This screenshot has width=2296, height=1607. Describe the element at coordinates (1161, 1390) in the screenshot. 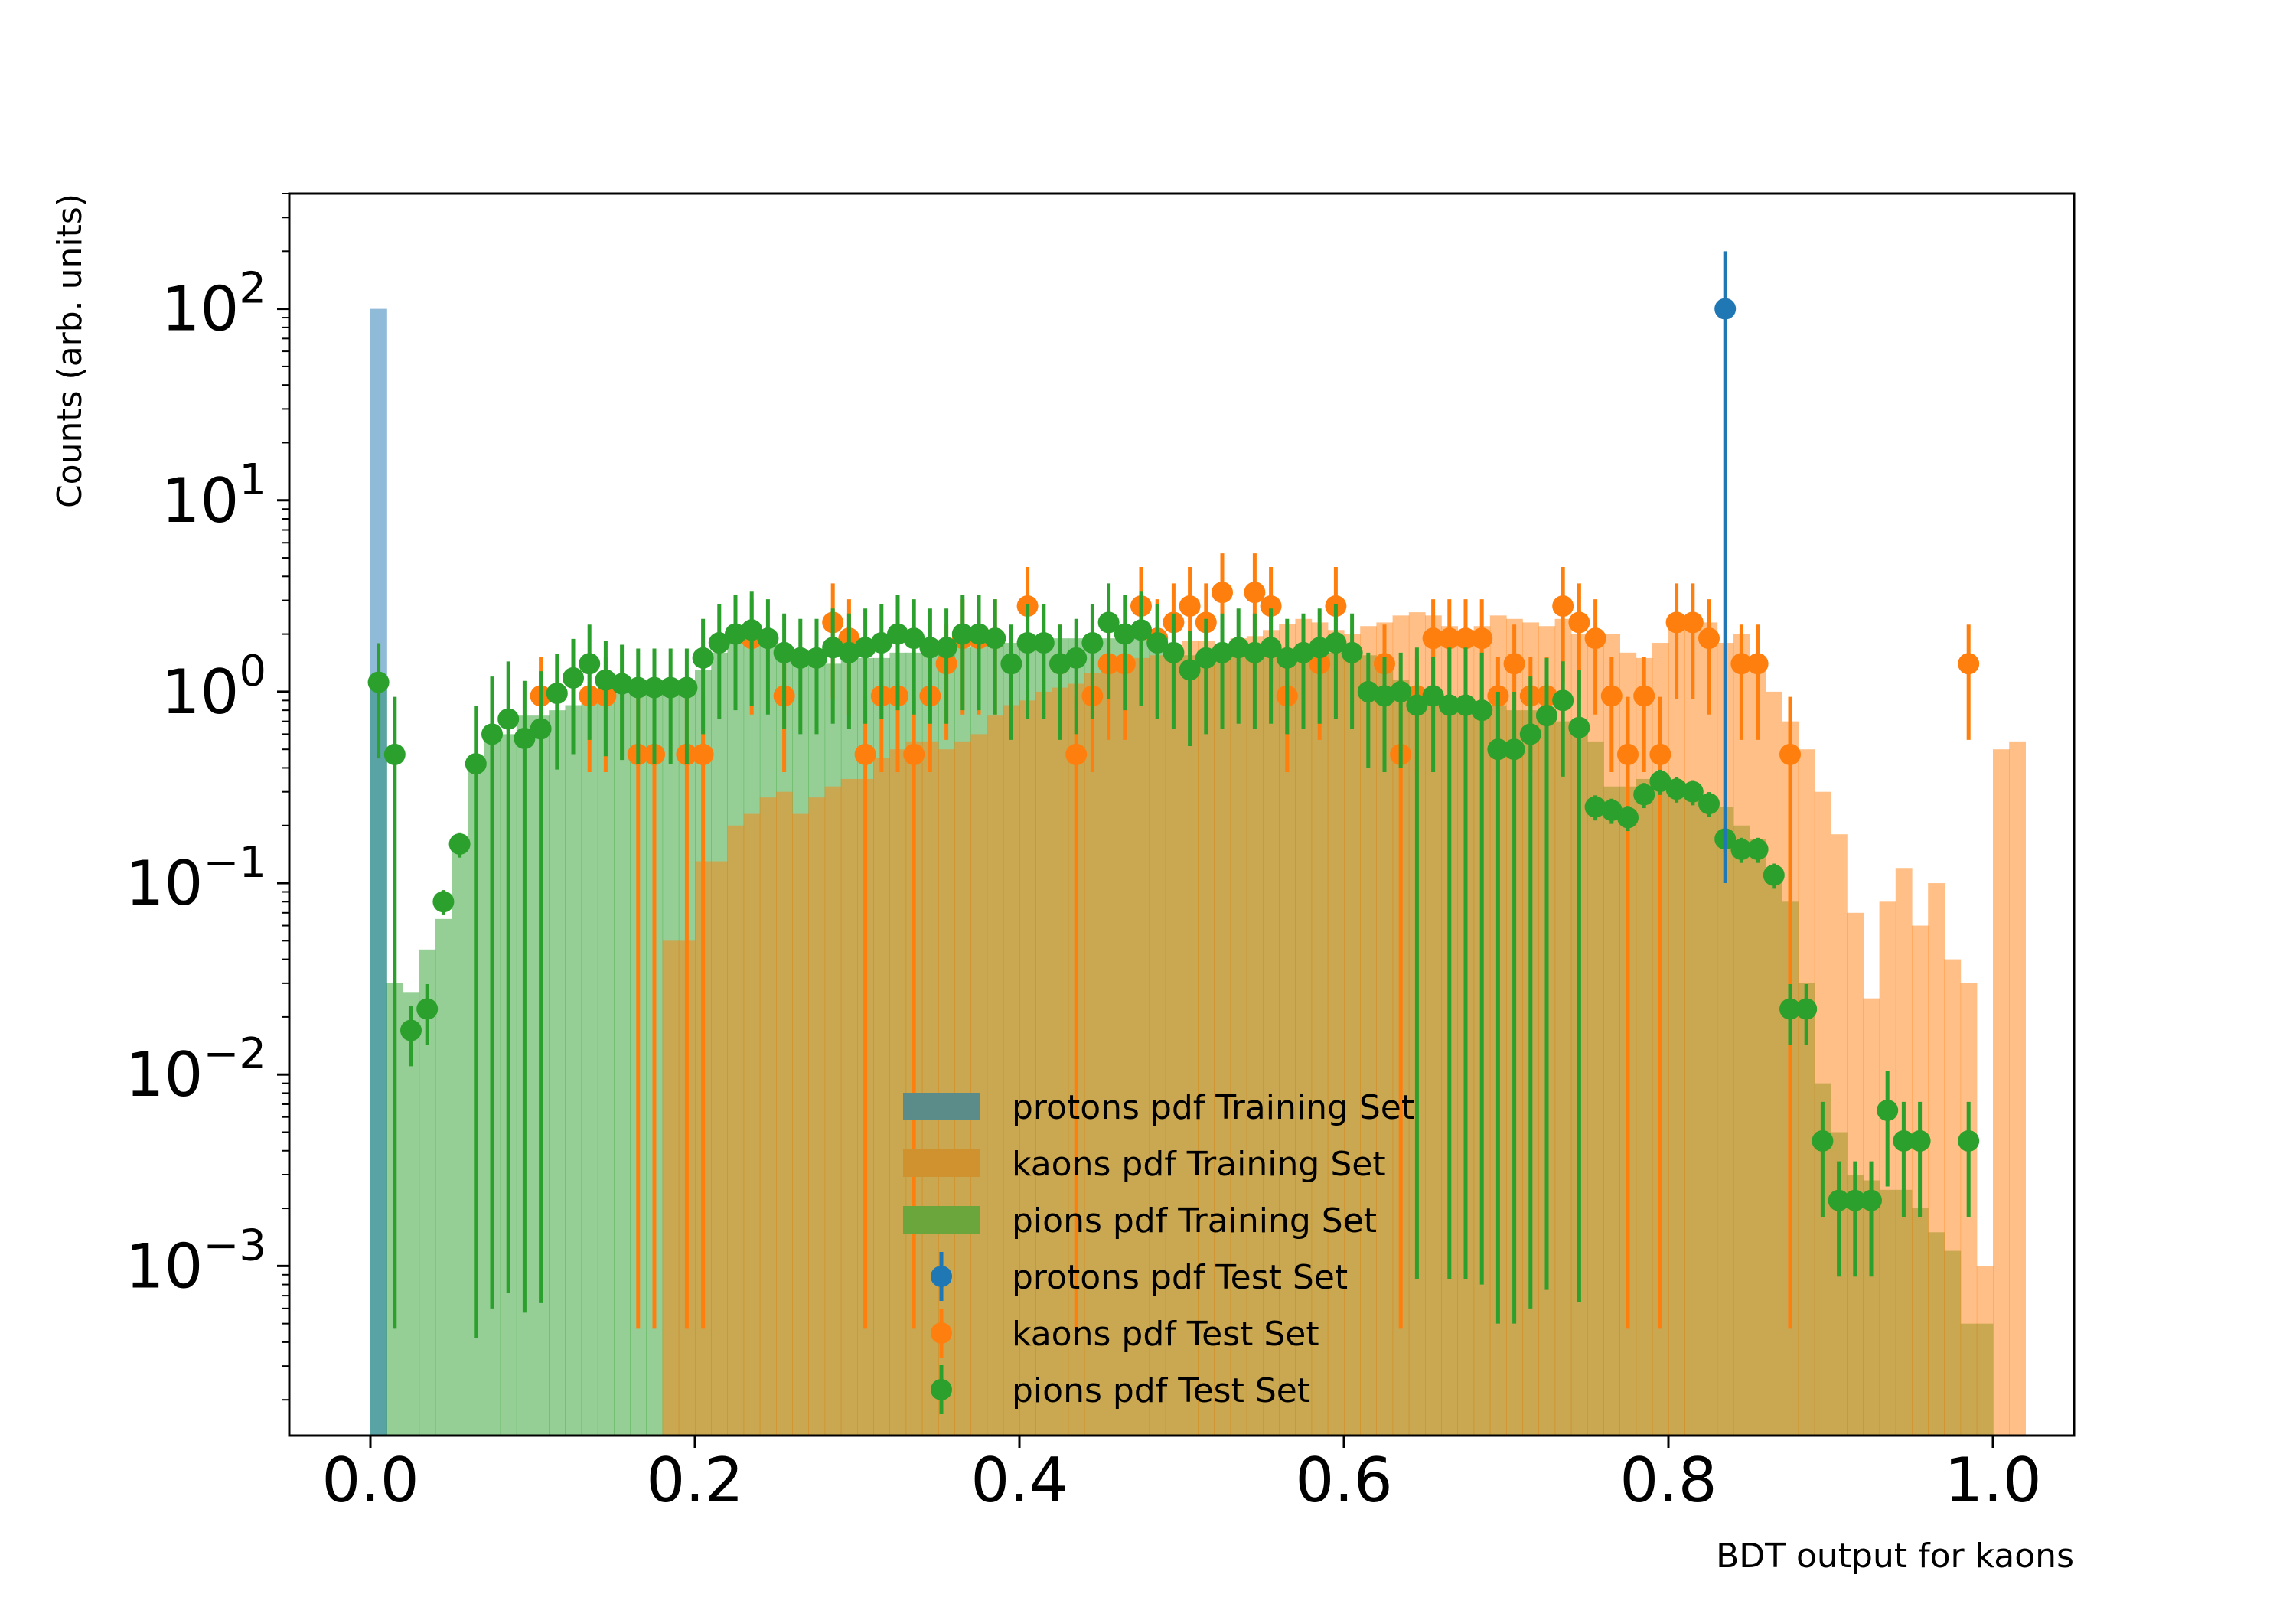

I see `legend-label: pions pdf Test Set` at that location.